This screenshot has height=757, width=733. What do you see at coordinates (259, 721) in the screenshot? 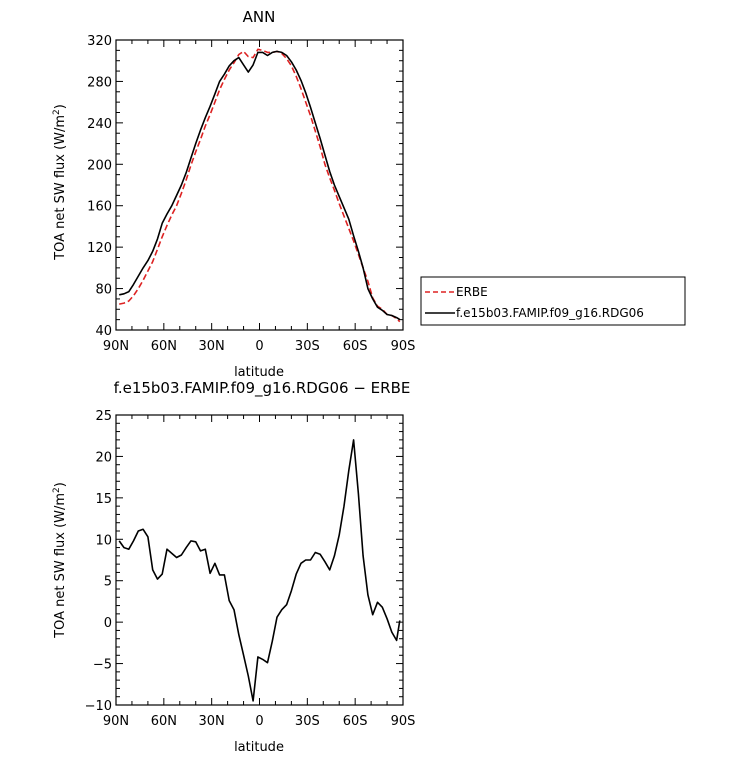
I see `bottom-x-tick-label: 0` at bounding box center [259, 721].